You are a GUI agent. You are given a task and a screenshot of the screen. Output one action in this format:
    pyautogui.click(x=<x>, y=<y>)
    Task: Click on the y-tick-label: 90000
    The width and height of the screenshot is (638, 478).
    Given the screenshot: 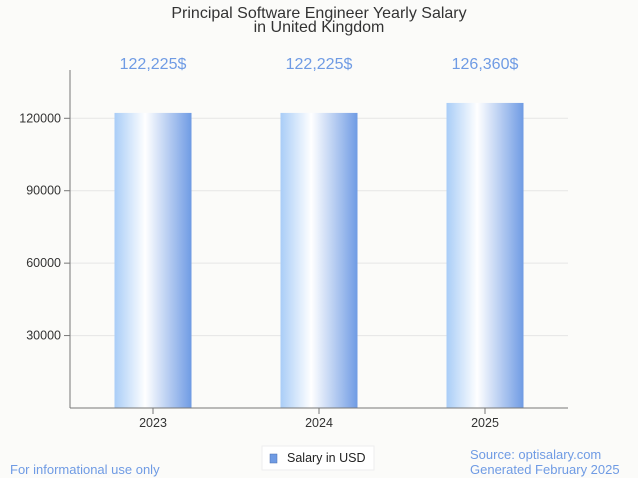 What is the action you would take?
    pyautogui.click(x=43, y=191)
    